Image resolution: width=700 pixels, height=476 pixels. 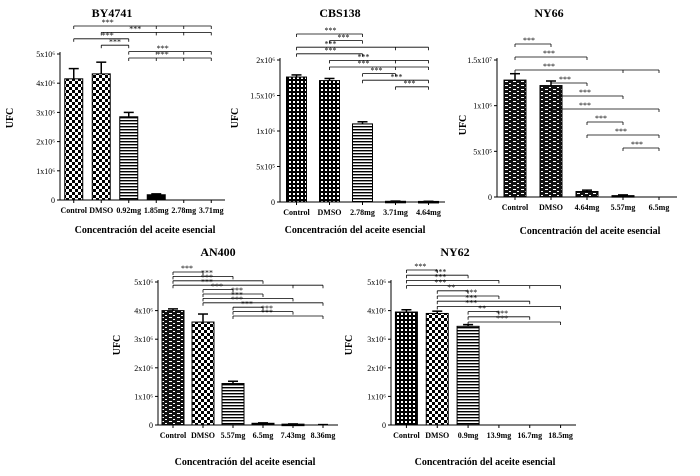 What do you see at coordinates (529, 435) in the screenshot?
I see `x-tick-label: 16.7mg` at bounding box center [529, 435].